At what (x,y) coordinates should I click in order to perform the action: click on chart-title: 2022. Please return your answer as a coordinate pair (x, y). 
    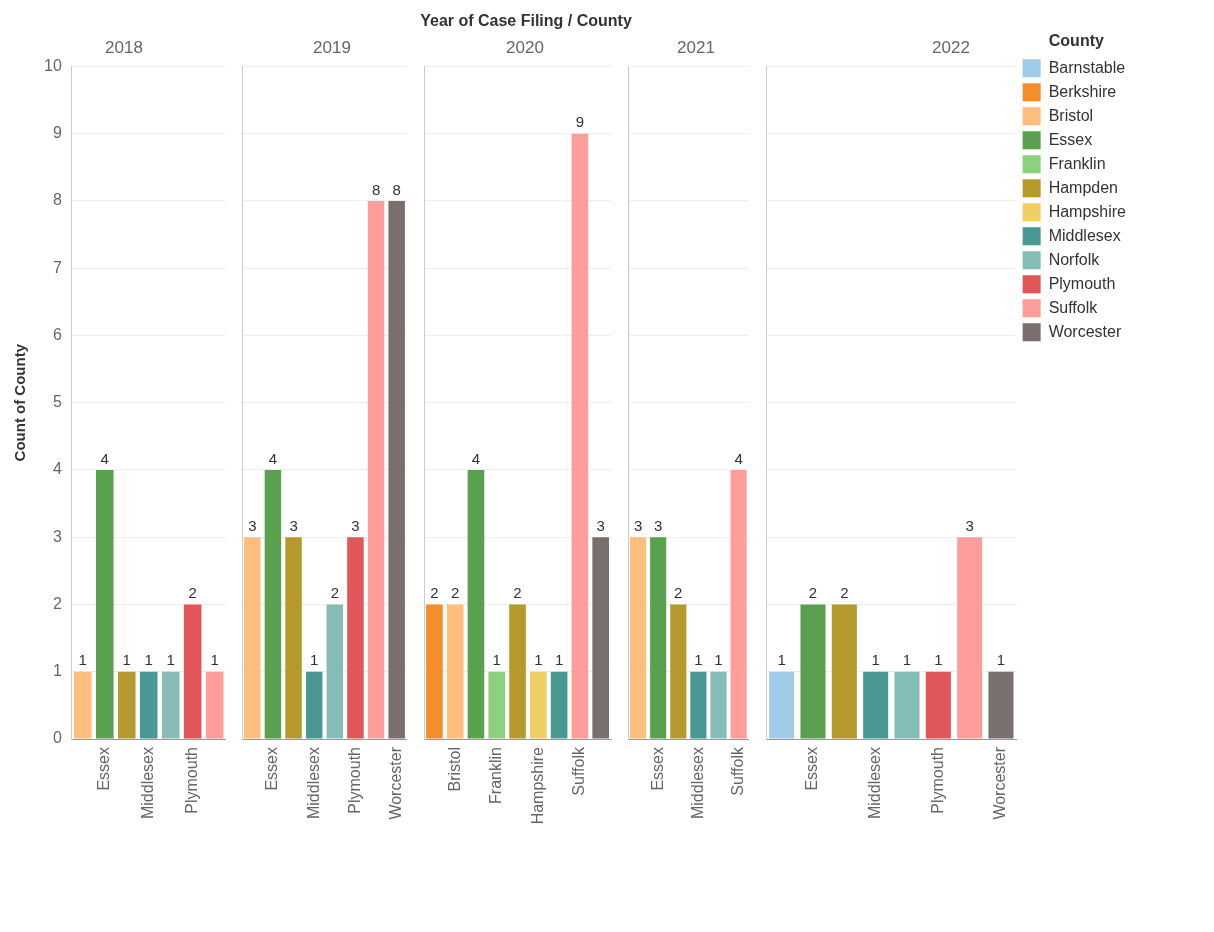
    Looking at the image, I should click on (951, 47).